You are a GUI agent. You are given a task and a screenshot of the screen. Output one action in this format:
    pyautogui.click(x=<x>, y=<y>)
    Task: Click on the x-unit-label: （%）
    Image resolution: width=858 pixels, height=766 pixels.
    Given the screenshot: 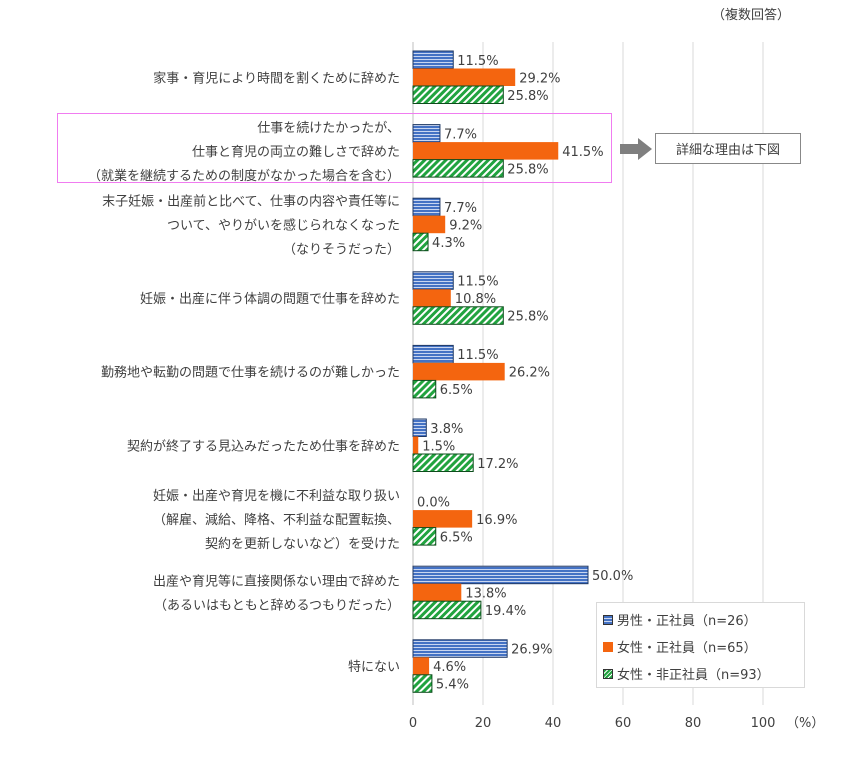 What is the action you would take?
    pyautogui.click(x=805, y=723)
    